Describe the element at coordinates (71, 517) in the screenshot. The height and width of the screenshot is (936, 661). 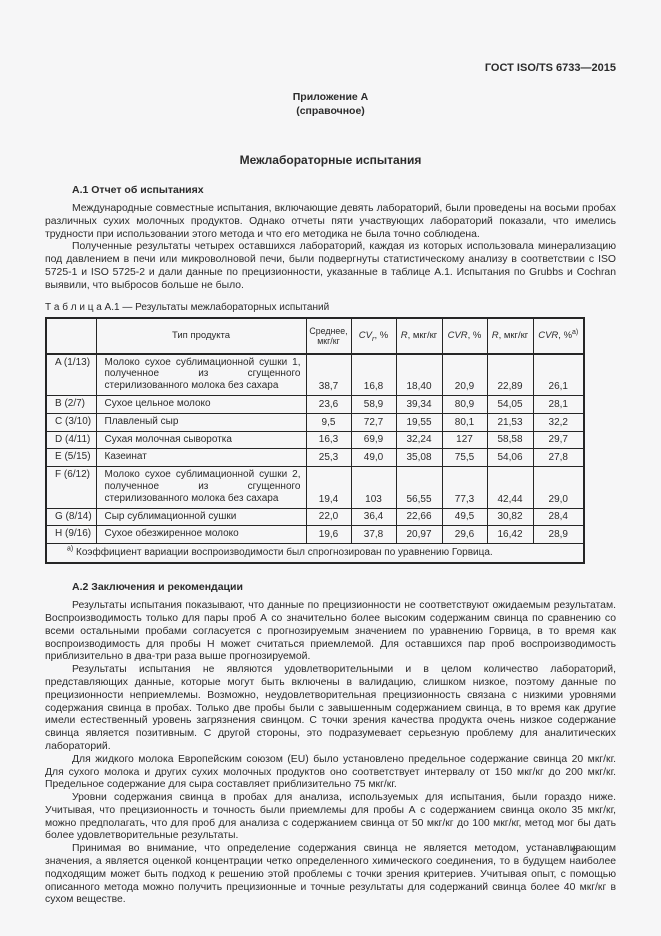
I see `row-label: G (8/14)` at that location.